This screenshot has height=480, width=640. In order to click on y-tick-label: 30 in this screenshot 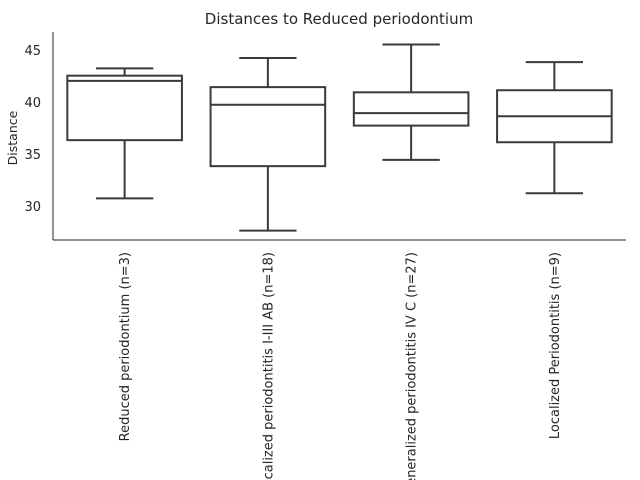, I will do `click(32, 207)`.